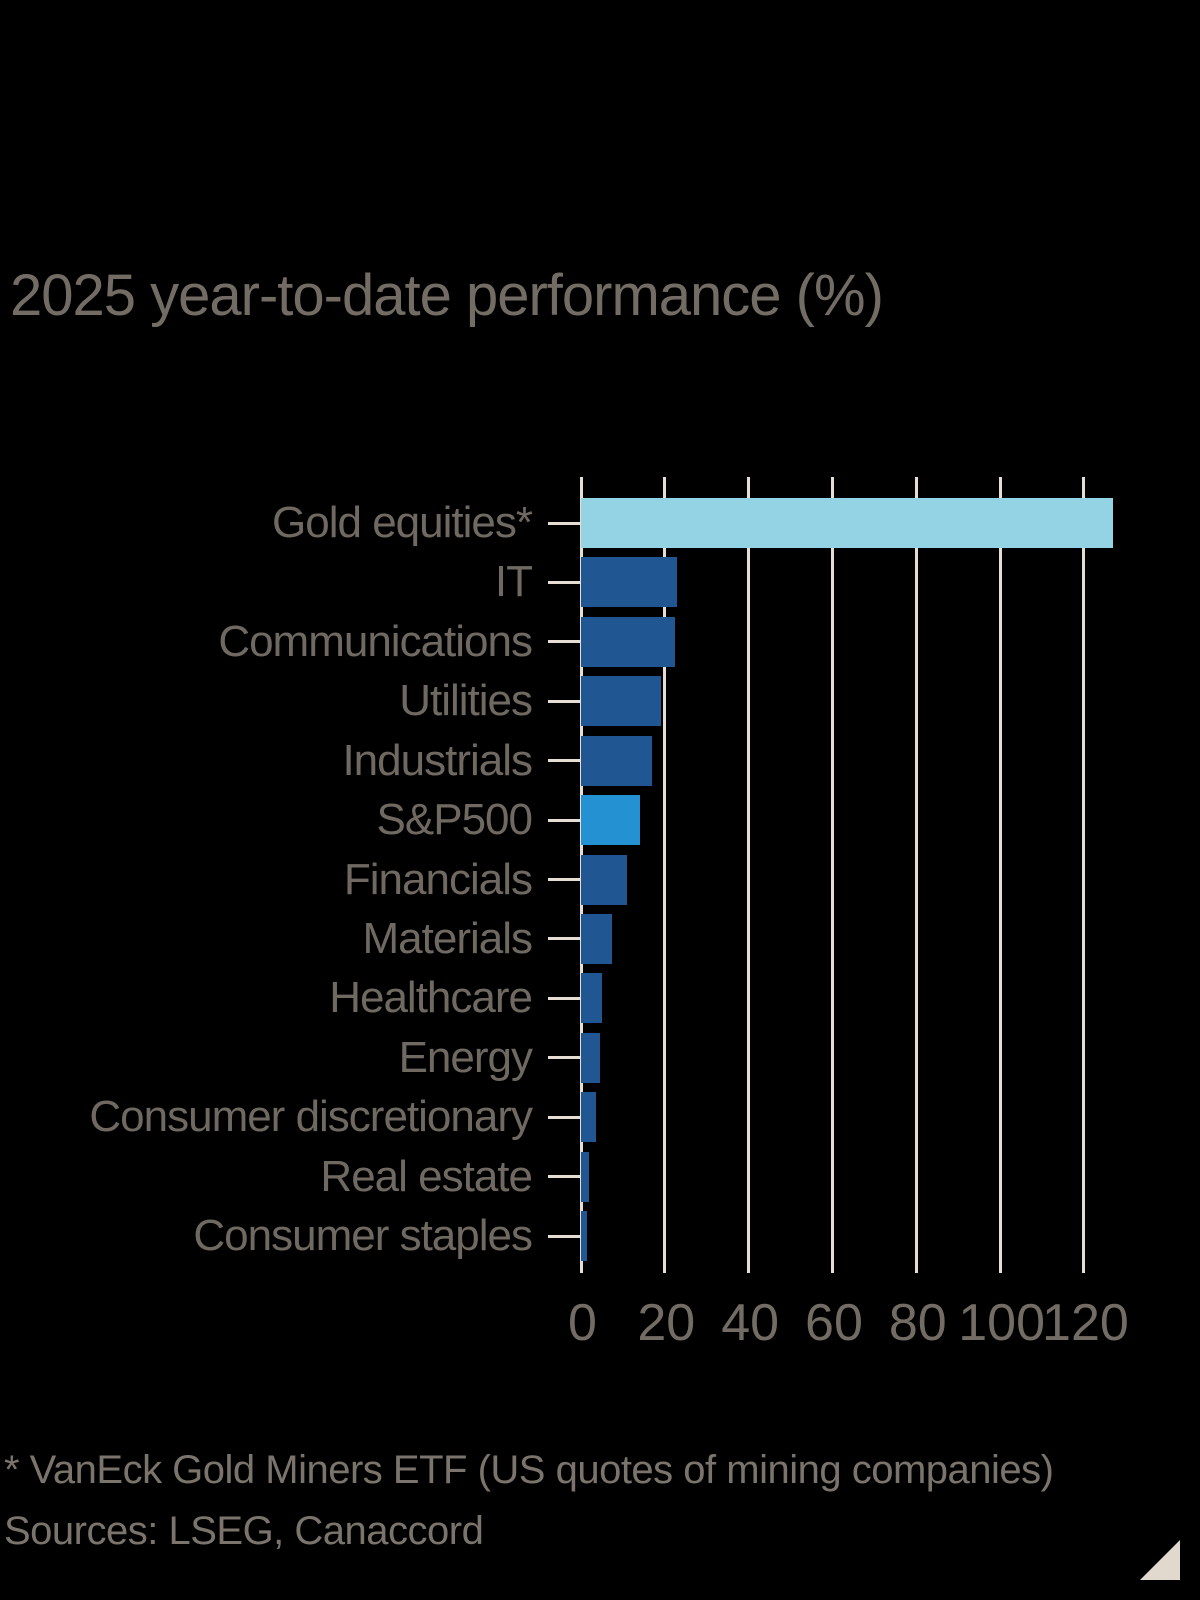 This screenshot has height=1600, width=1200. I want to click on category-label: Consumer discretionary, so click(311, 1117).